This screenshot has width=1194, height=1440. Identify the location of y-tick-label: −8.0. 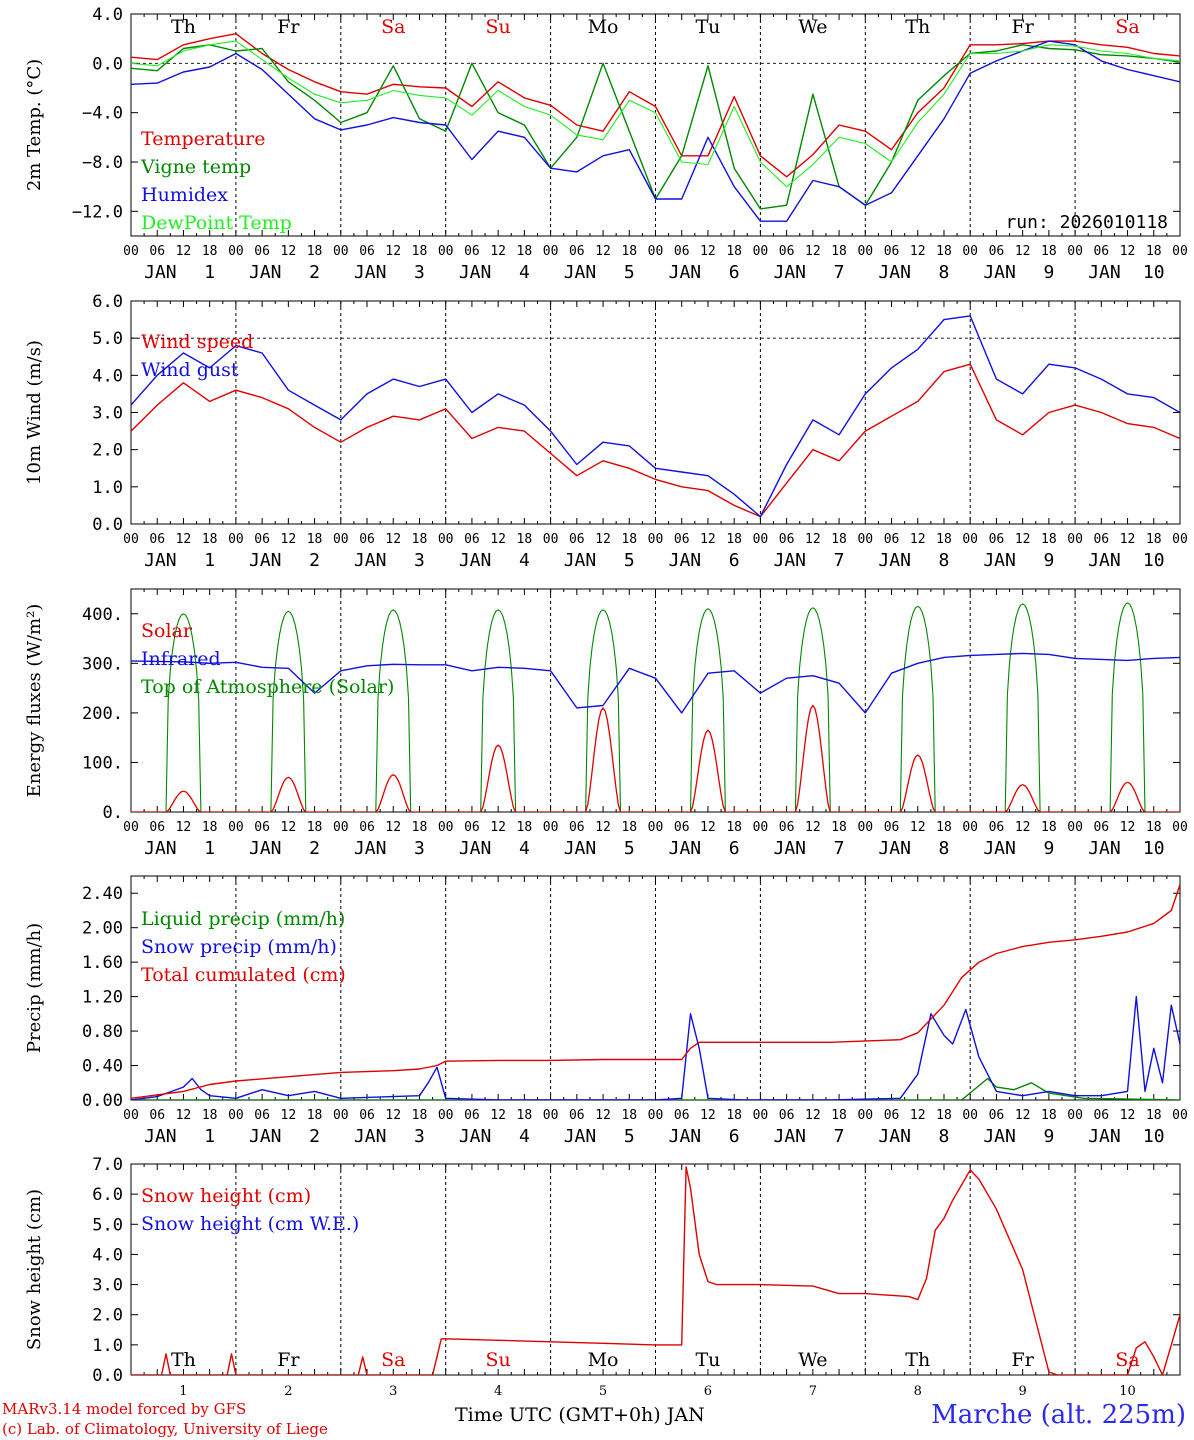
(102, 163).